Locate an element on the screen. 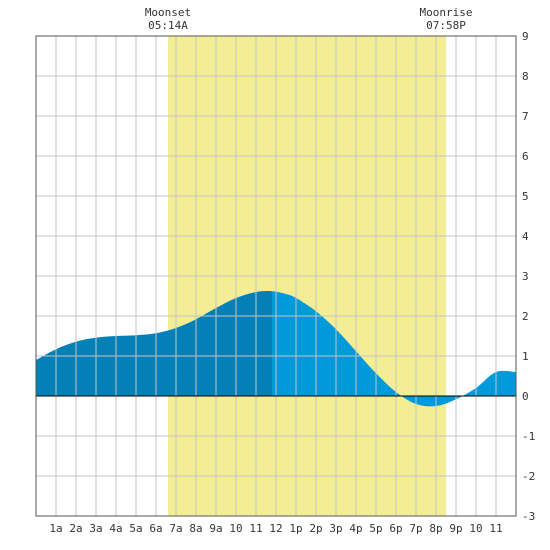  x-tick-label: 5p is located at coordinates (375, 528).